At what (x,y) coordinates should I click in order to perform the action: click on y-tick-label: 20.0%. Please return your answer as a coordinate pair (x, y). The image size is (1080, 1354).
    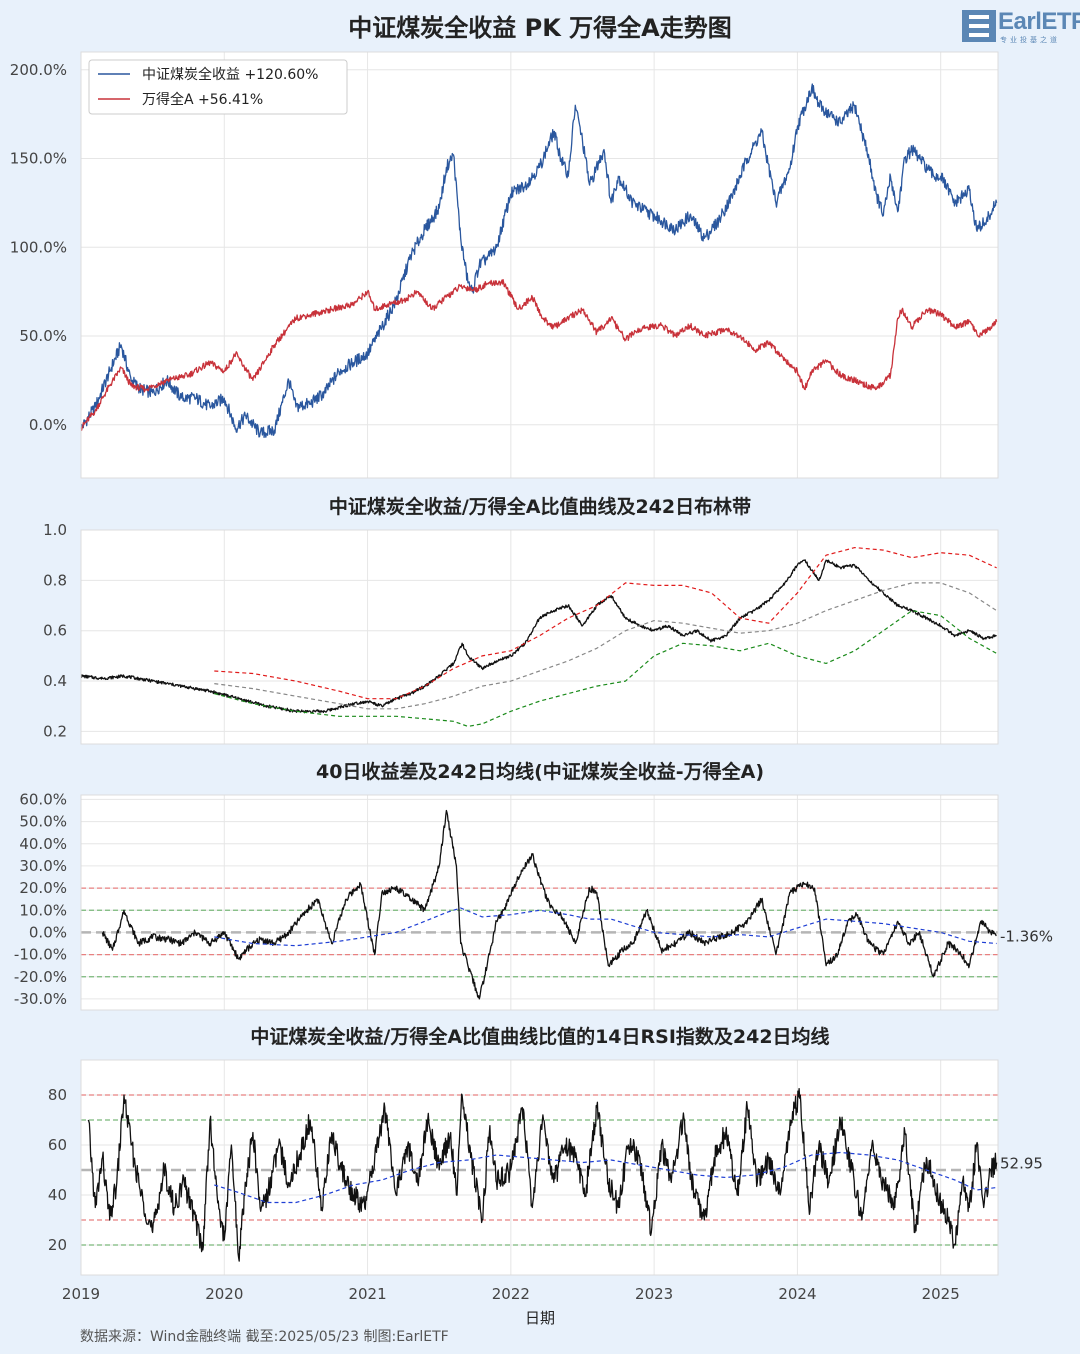
    Looking at the image, I should click on (43, 888).